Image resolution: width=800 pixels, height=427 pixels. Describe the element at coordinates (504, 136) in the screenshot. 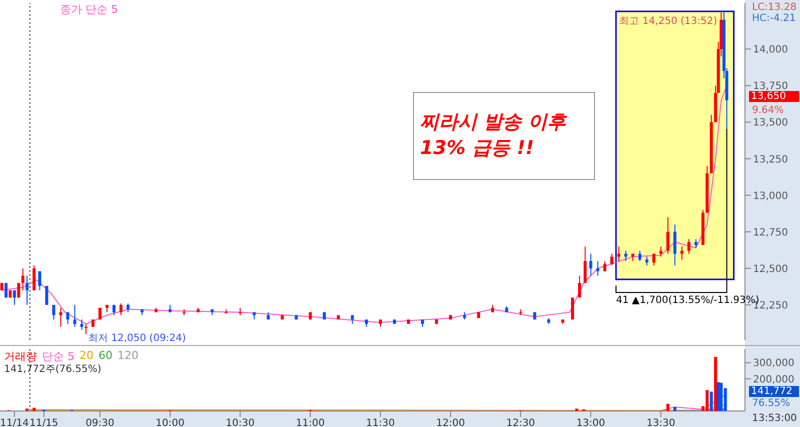

I see `annotation: 찌라시 발송 이후 13% 급등 !!` at that location.